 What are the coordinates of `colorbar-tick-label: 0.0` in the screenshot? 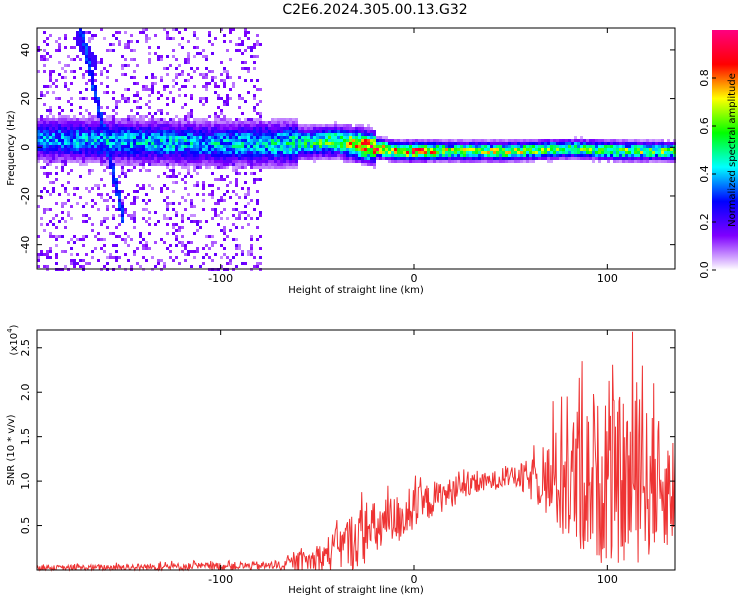 It's located at (704, 270).